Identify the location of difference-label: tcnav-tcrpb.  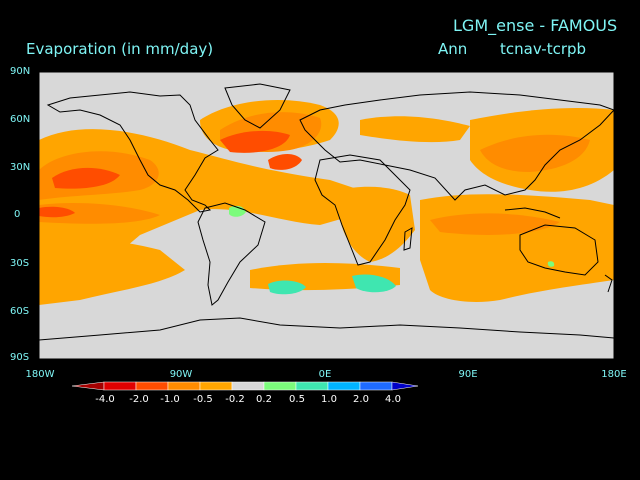
(543, 49).